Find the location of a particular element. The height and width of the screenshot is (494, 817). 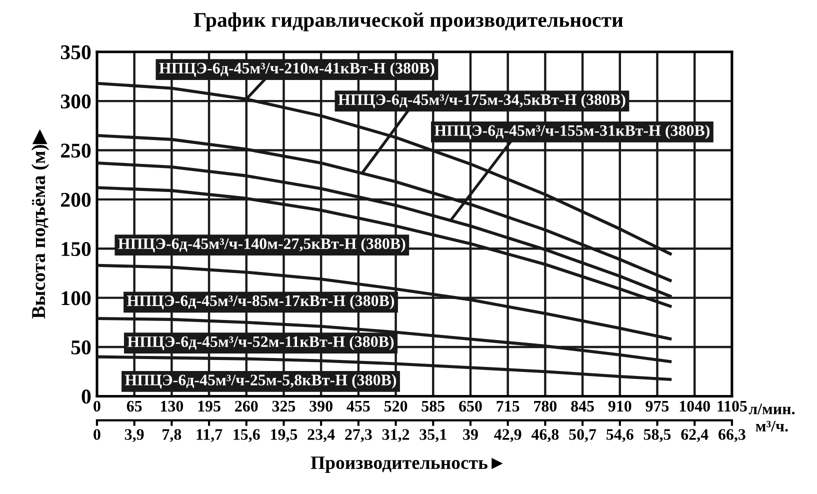

text: НПЦЭ-6д-45м³/ч-155м-31кВт-Н (380В) is located at coordinates (572, 132).